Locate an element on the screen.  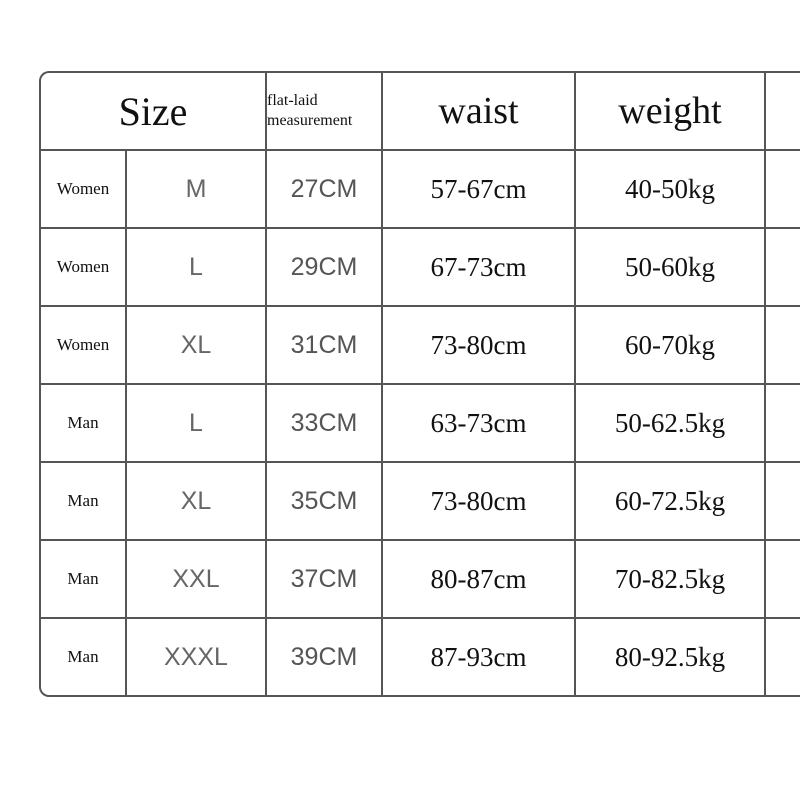
header-flat-laid: flat-laid measurement is located at coordinates (324, 112).